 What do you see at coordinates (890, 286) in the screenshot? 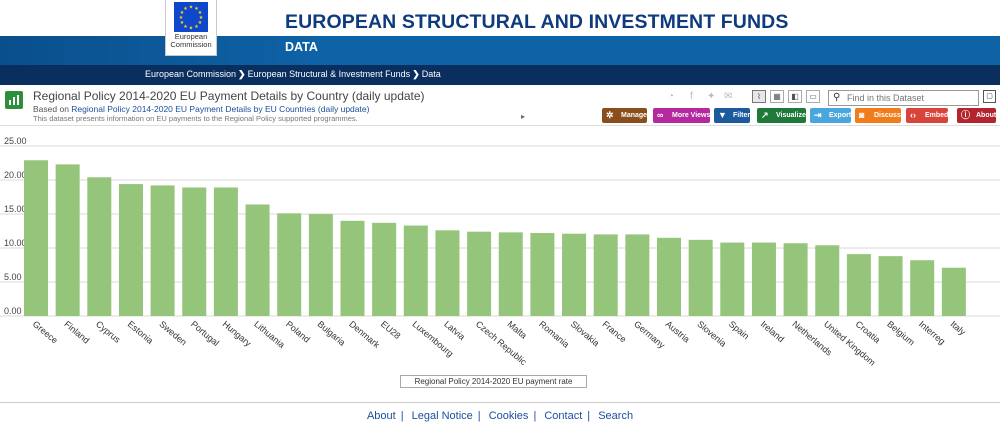
I see `bar-belgium` at bounding box center [890, 286].